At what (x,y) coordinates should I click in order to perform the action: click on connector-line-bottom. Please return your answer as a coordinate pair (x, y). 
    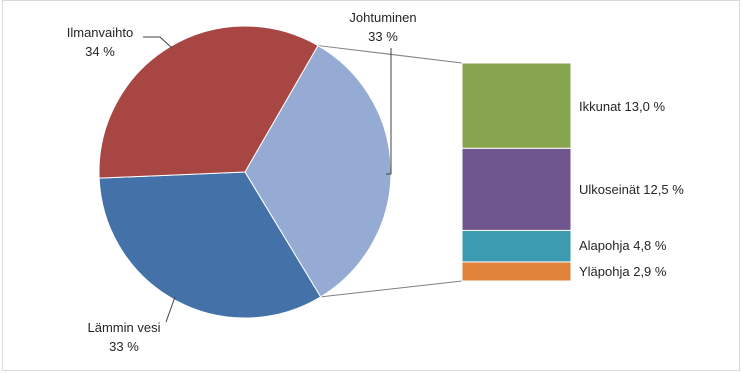
    Looking at the image, I should click on (391, 289).